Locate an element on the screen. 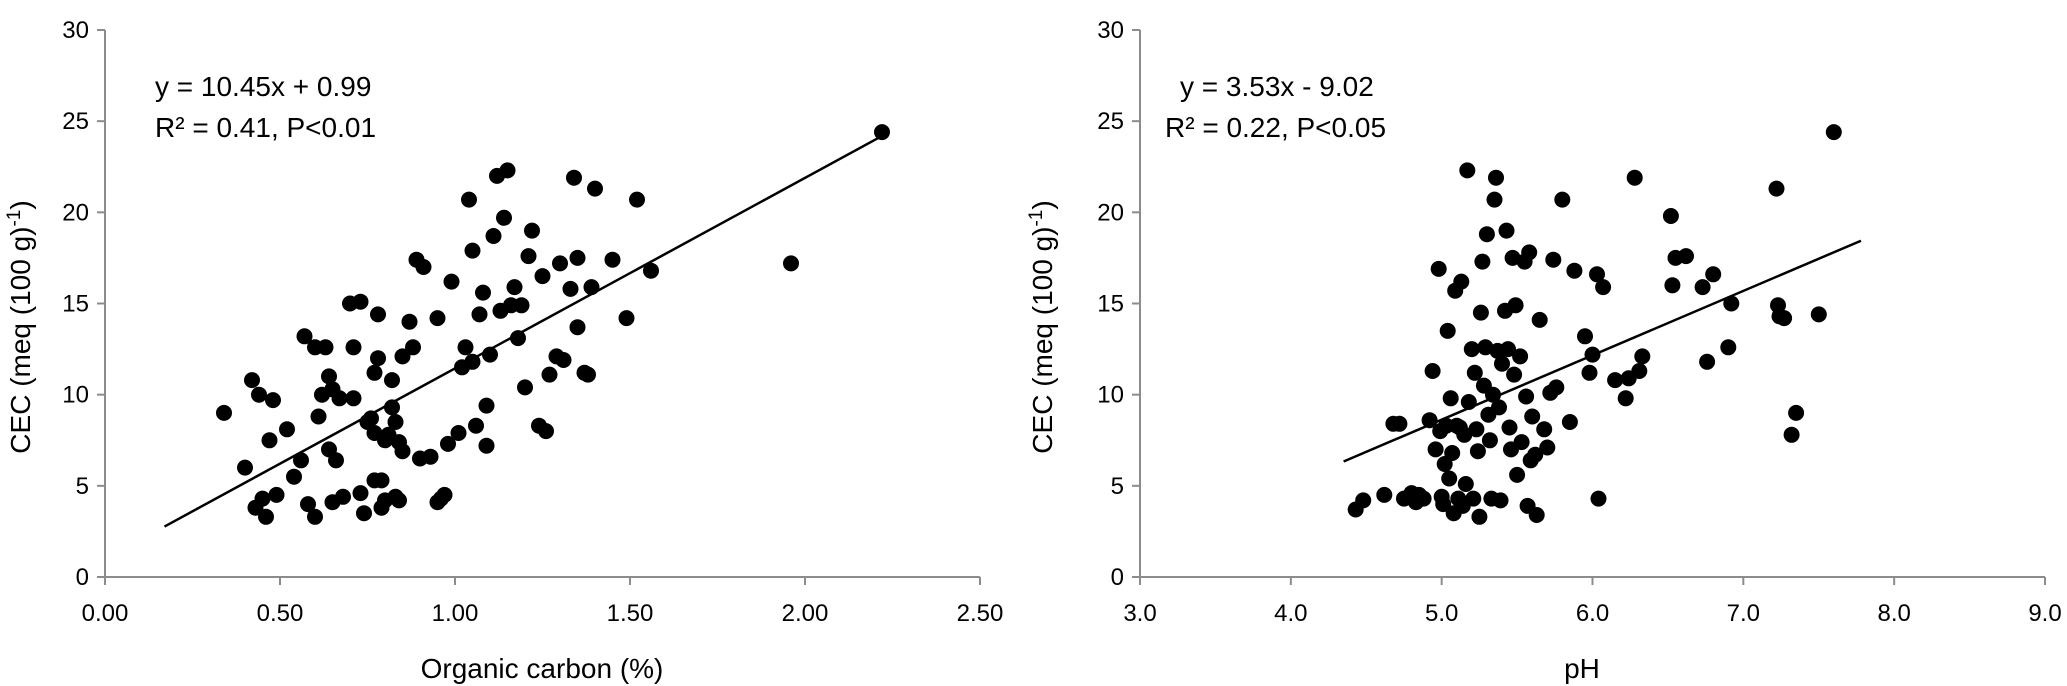 The height and width of the screenshot is (686, 2067). x-tick-label: 4.0 is located at coordinates (1290, 613).